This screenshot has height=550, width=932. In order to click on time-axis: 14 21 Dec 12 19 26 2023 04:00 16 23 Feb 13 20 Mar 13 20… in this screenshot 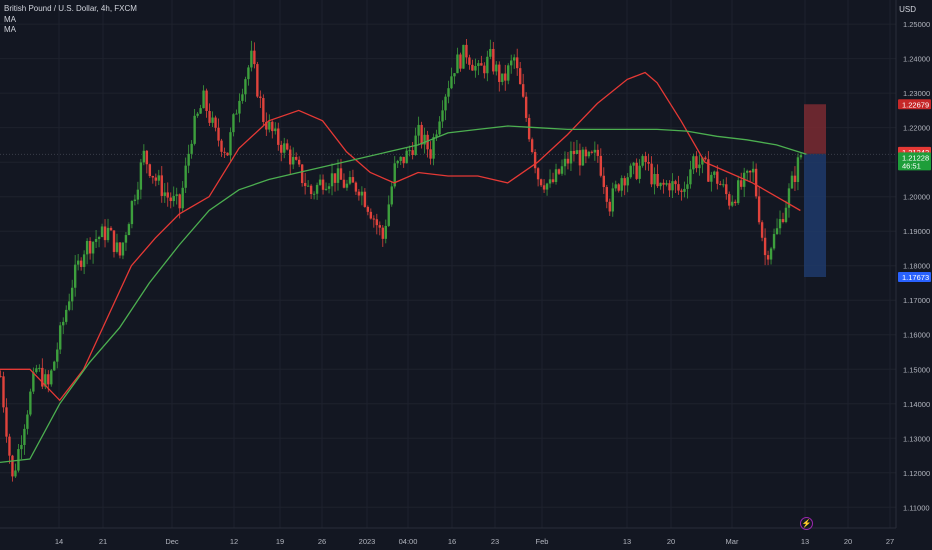, I will do `click(474, 541)`.